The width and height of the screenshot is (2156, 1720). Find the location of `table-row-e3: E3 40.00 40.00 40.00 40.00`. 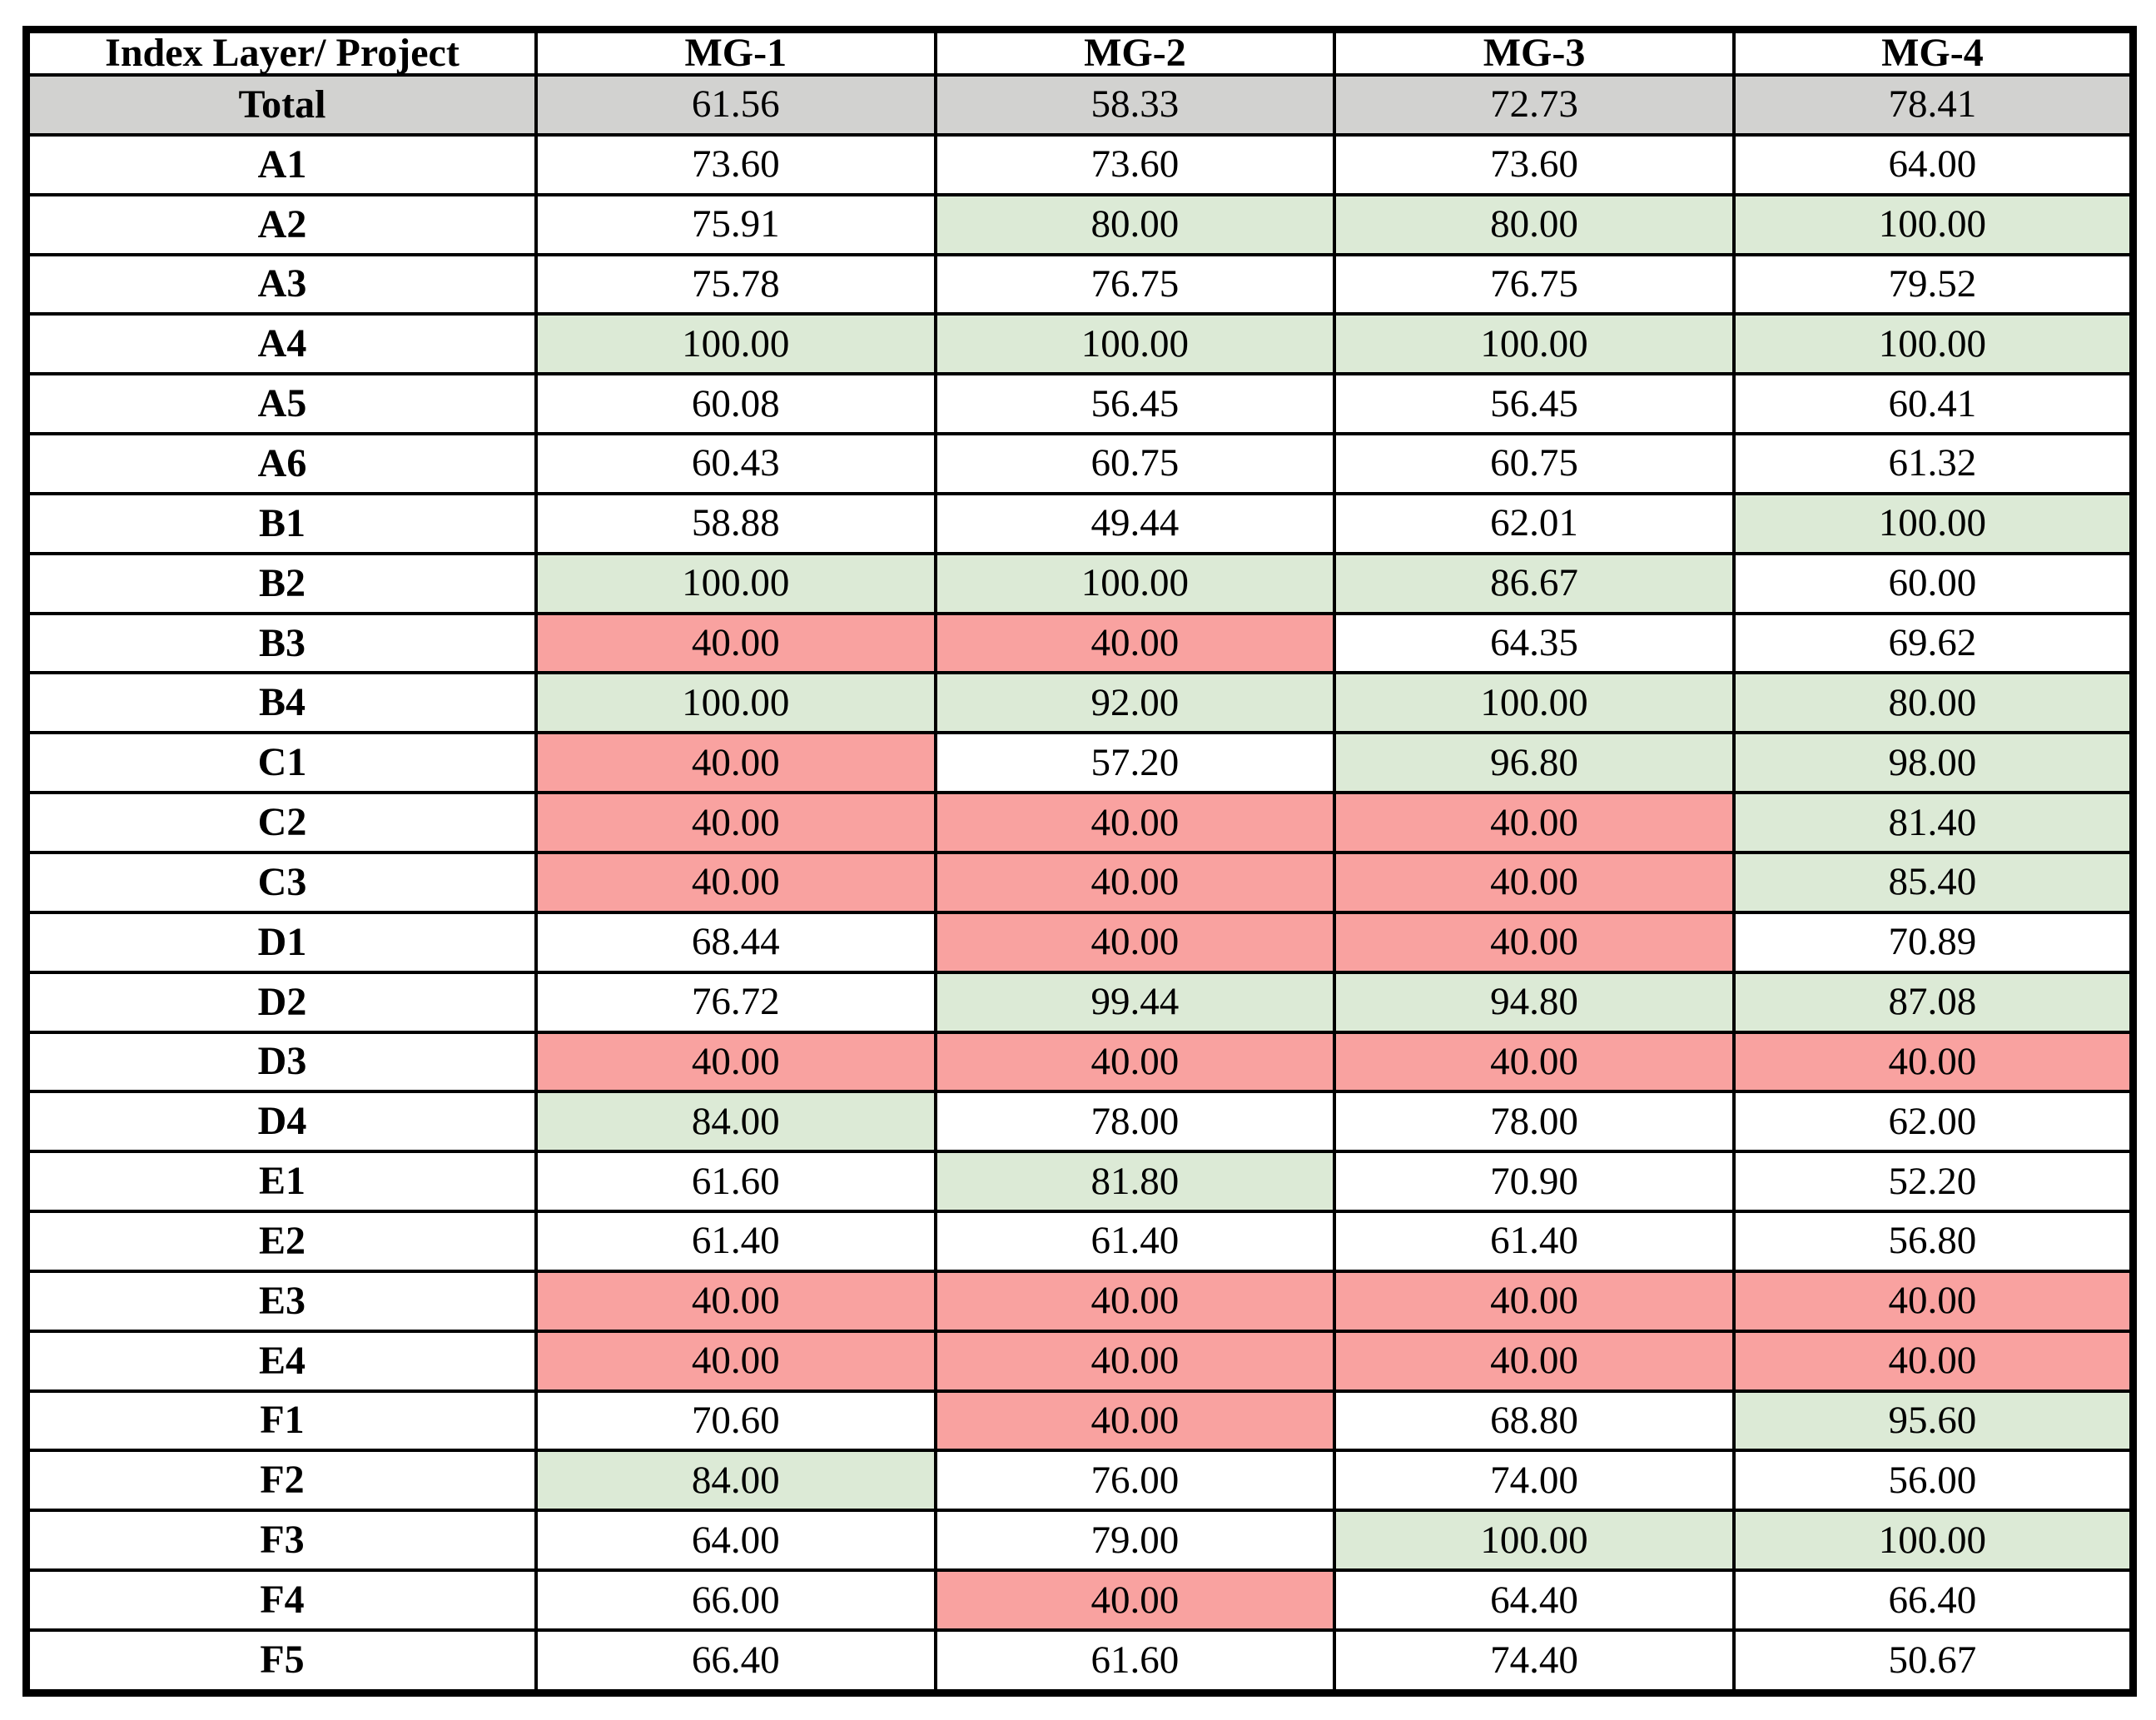

table-row-e3: E3 40.00 40.00 40.00 40.00 is located at coordinates (1079, 1301).